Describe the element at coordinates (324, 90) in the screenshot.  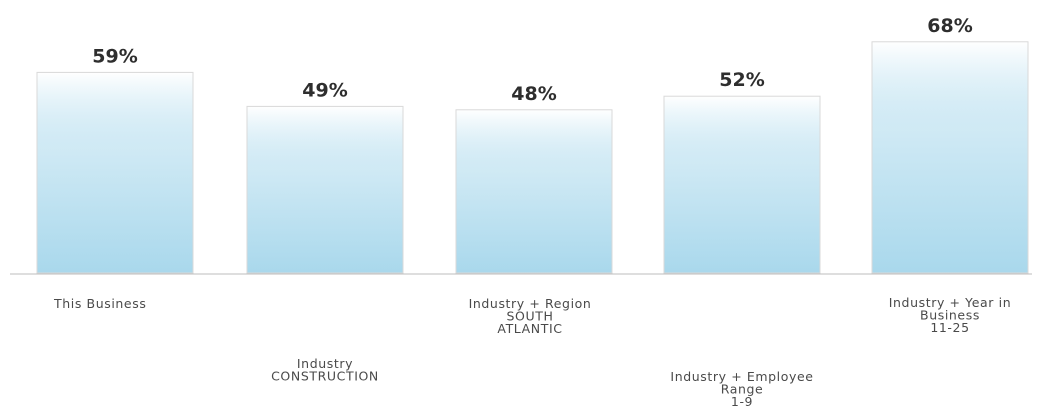
I see `value-label-2: 49%` at that location.